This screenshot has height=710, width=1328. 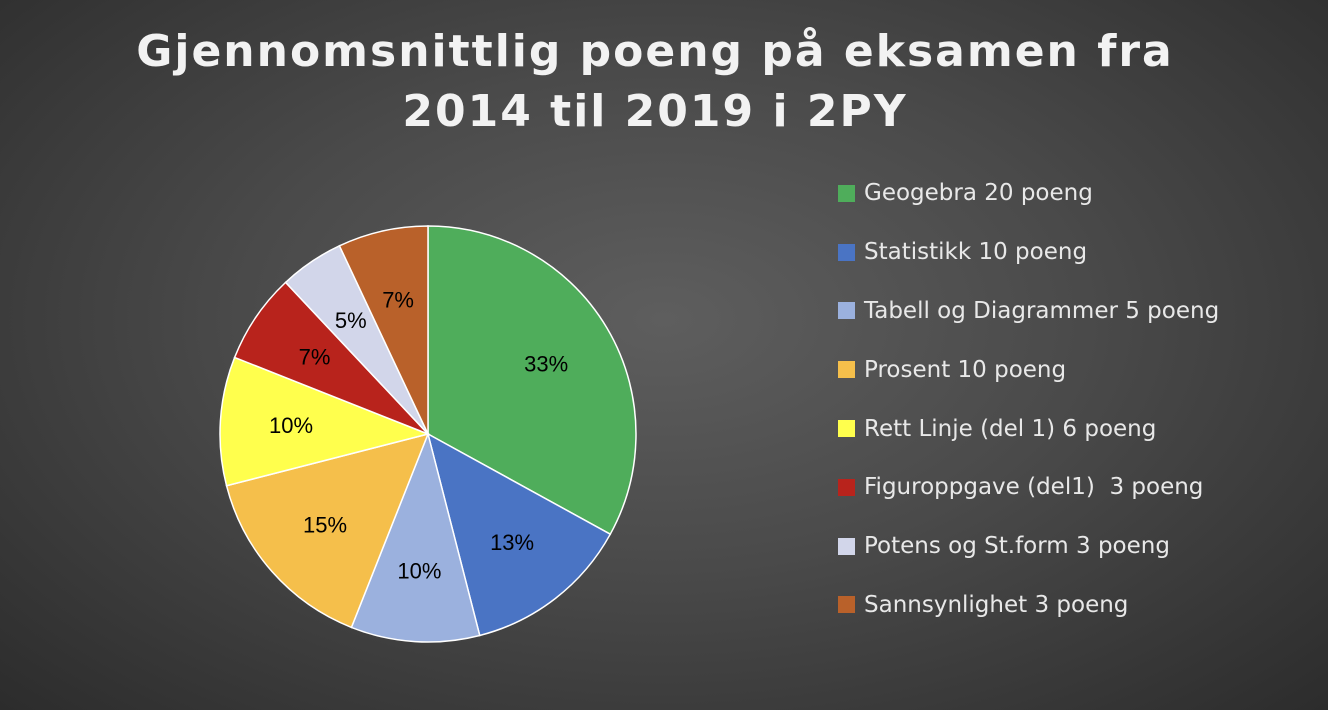 I want to click on pie-slice-label-2: 13%, so click(x=512, y=542).